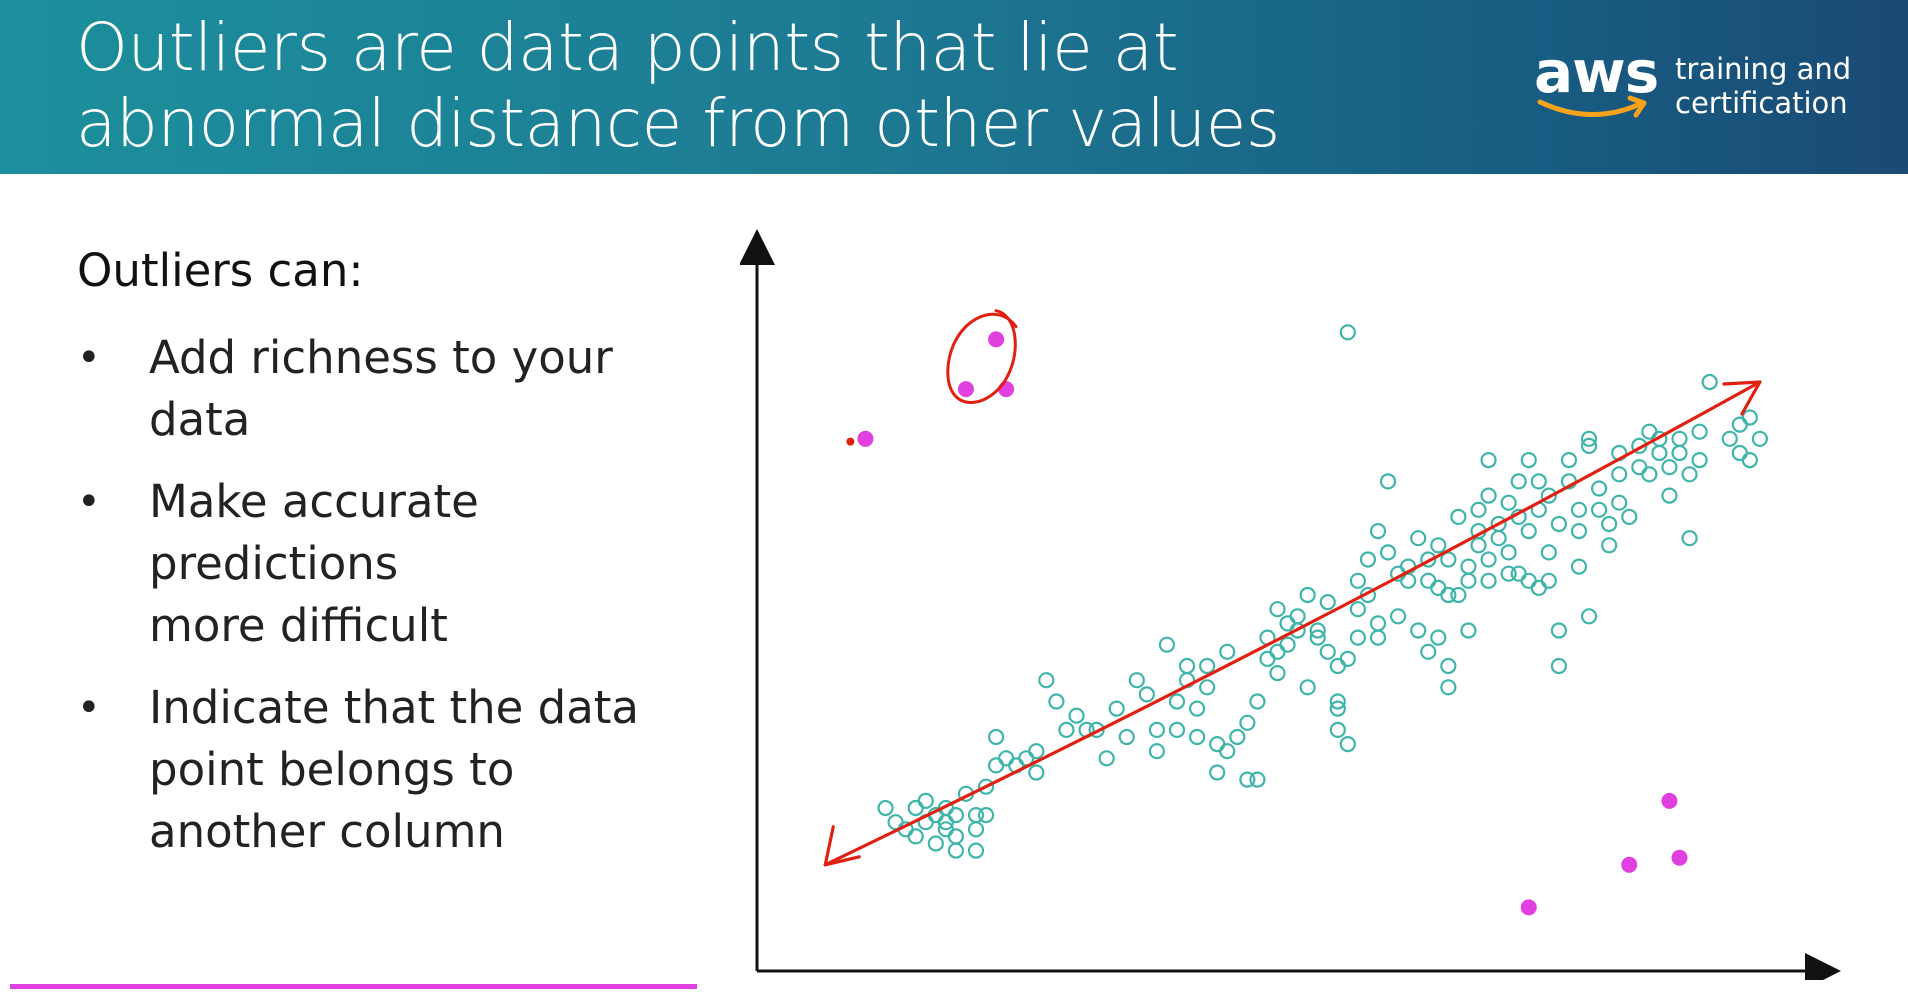 The height and width of the screenshot is (994, 1908). I want to click on tagline-line-1: training and, so click(1763, 69).